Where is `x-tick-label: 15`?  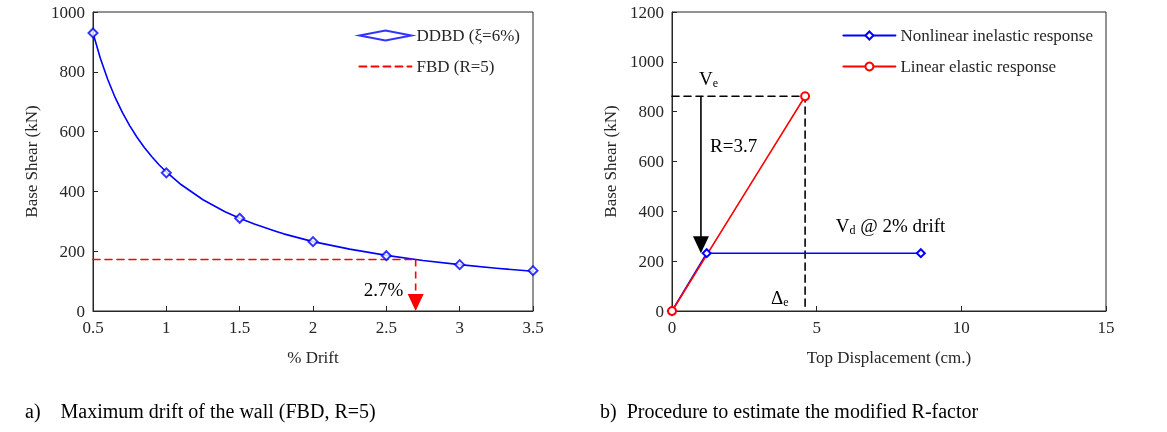 x-tick-label: 15 is located at coordinates (1106, 327).